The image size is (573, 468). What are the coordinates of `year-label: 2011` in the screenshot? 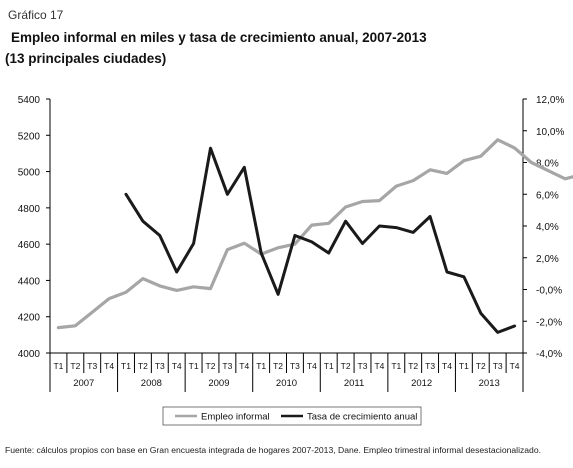 It's located at (354, 383).